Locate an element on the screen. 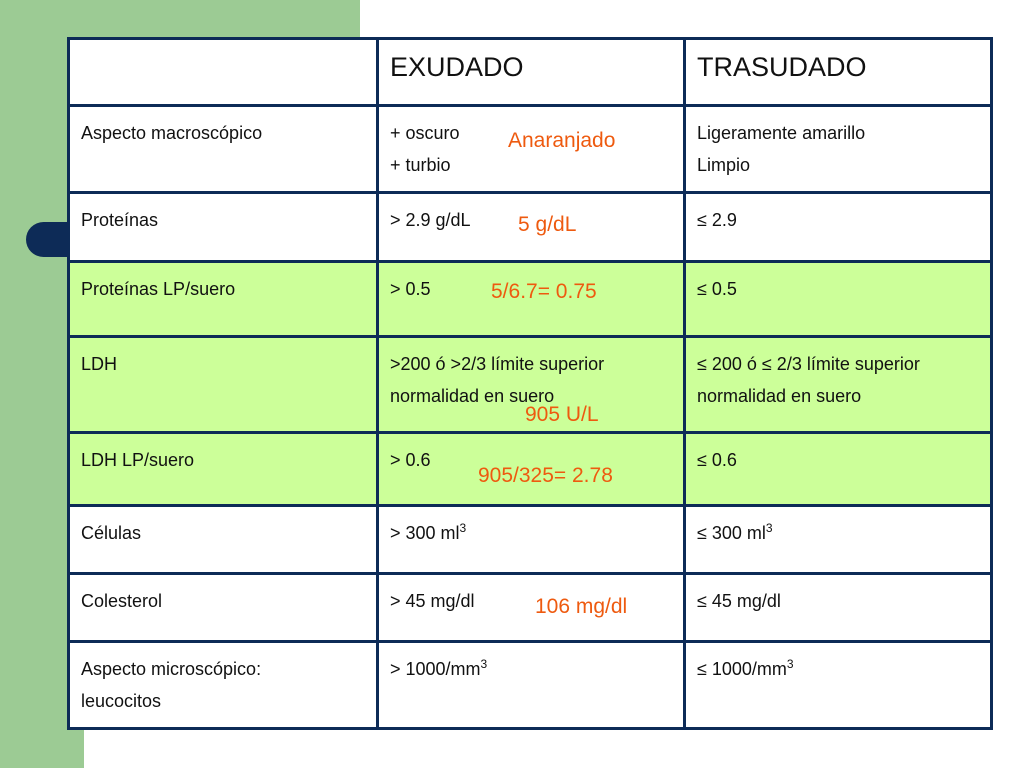 The height and width of the screenshot is (768, 1024). row-label-line: Aspecto microscópico: is located at coordinates (171, 669).